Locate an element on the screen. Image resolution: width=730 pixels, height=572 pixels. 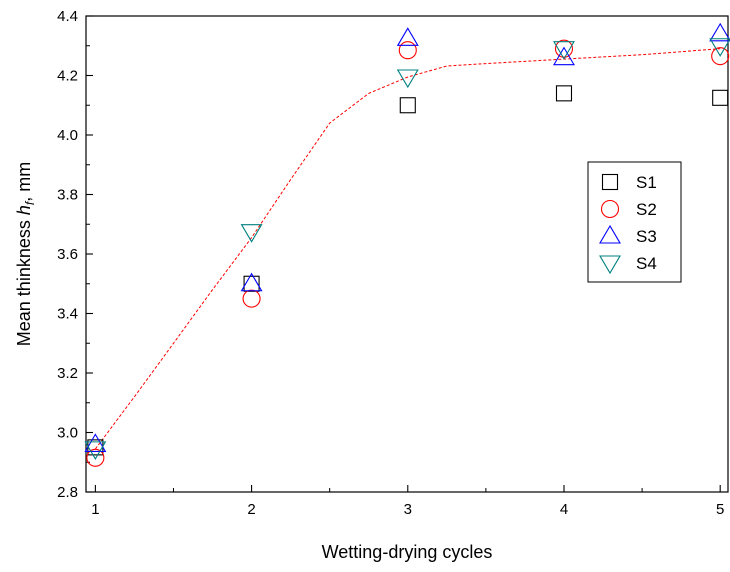
legend-marker-s2 is located at coordinates (610, 209).